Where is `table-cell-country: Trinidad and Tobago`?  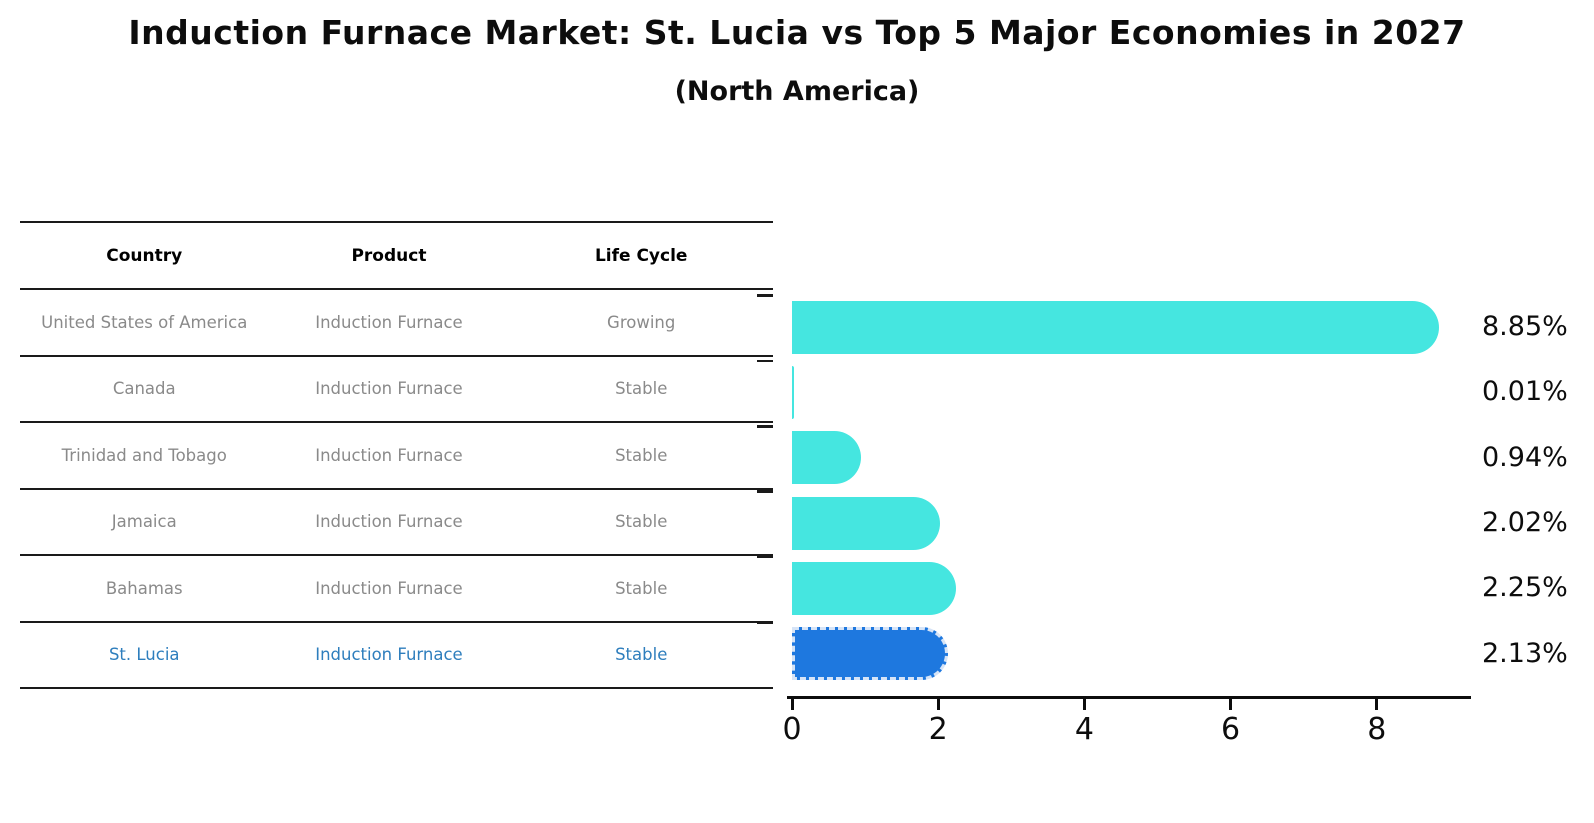
table-cell-country: Trinidad and Tobago is located at coordinates (144, 455).